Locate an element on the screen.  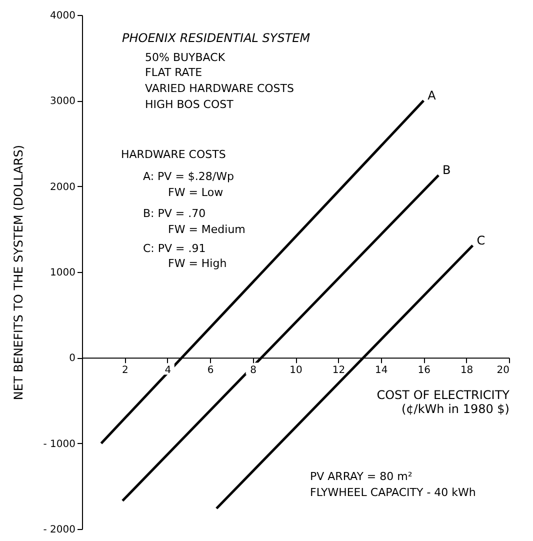
x-tick-label: 10 is located at coordinates (296, 370).